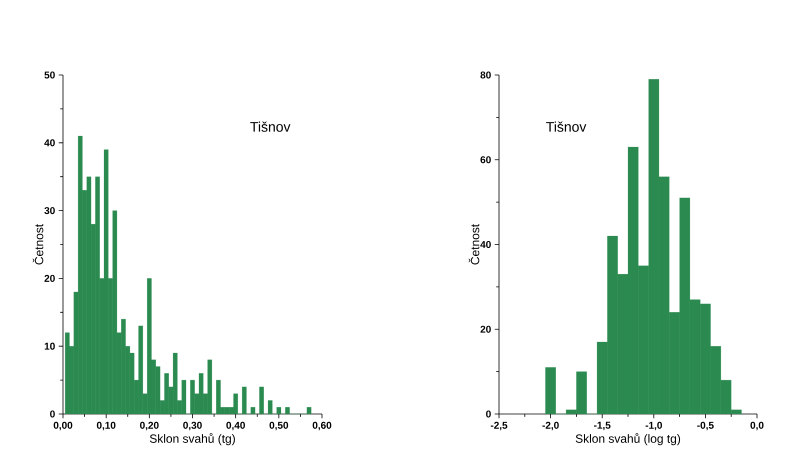 Image resolution: width=794 pixels, height=457 pixels. I want to click on x-tick-label: -0,5, so click(705, 426).